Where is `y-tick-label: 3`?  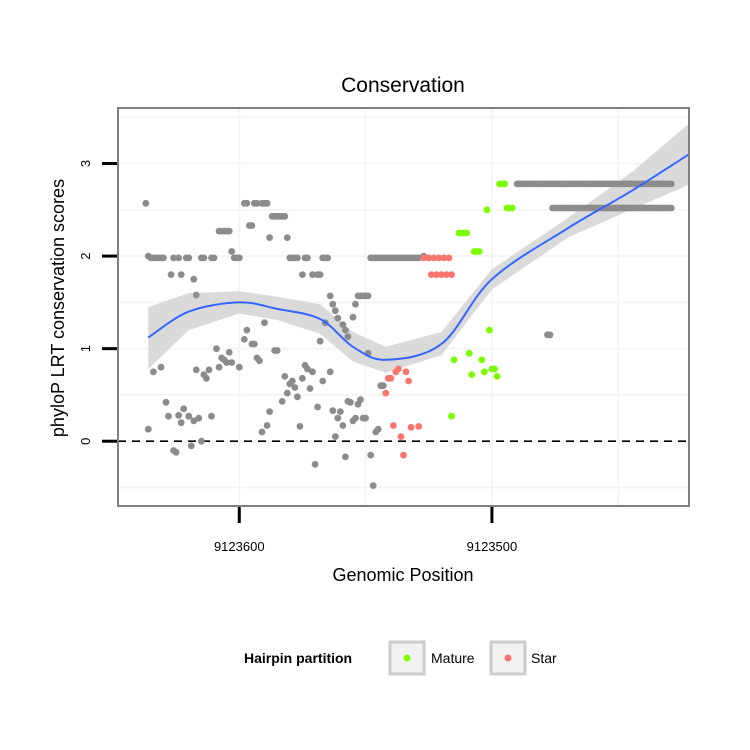
y-tick-label: 3 is located at coordinates (85, 163).